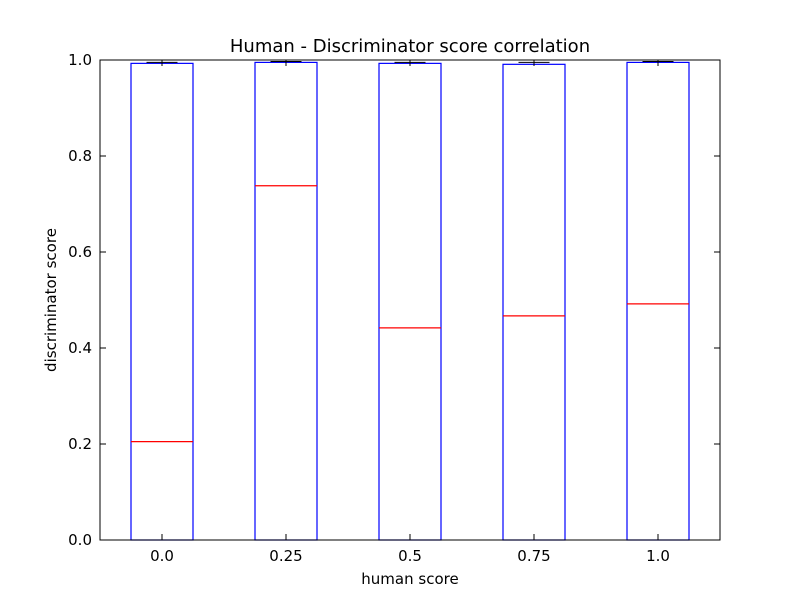 The height and width of the screenshot is (604, 800). Describe the element at coordinates (80, 156) in the screenshot. I see `y-tick-label-4: 0.8` at that location.